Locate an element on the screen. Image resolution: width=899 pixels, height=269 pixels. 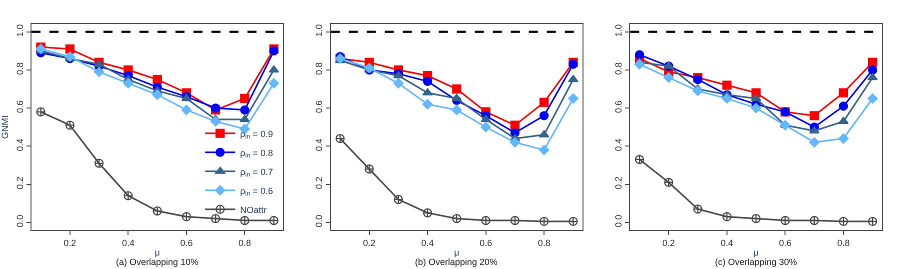
text: (b) Overlapping 20% is located at coordinates (456, 262).